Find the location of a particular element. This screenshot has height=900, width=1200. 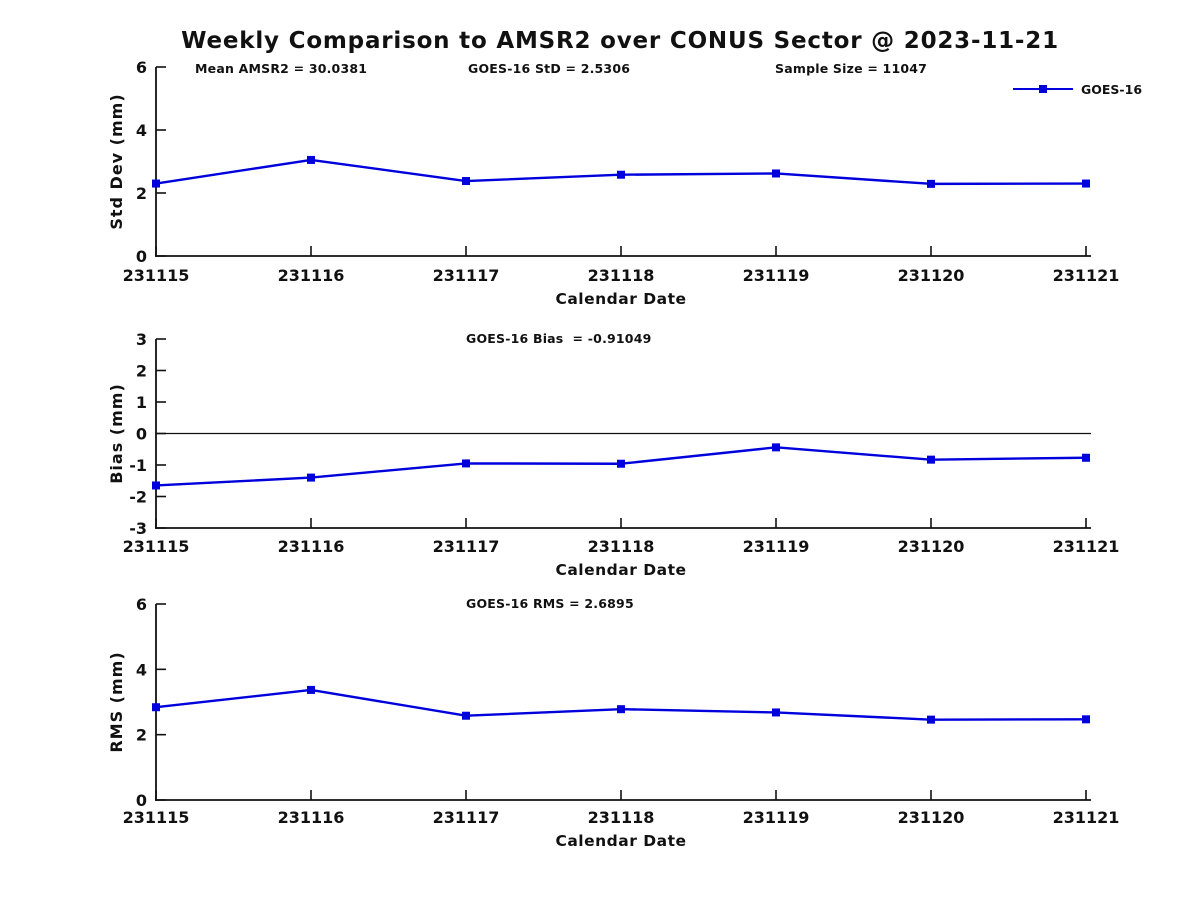

y-axis-title: Bias (mm) is located at coordinates (116, 433).